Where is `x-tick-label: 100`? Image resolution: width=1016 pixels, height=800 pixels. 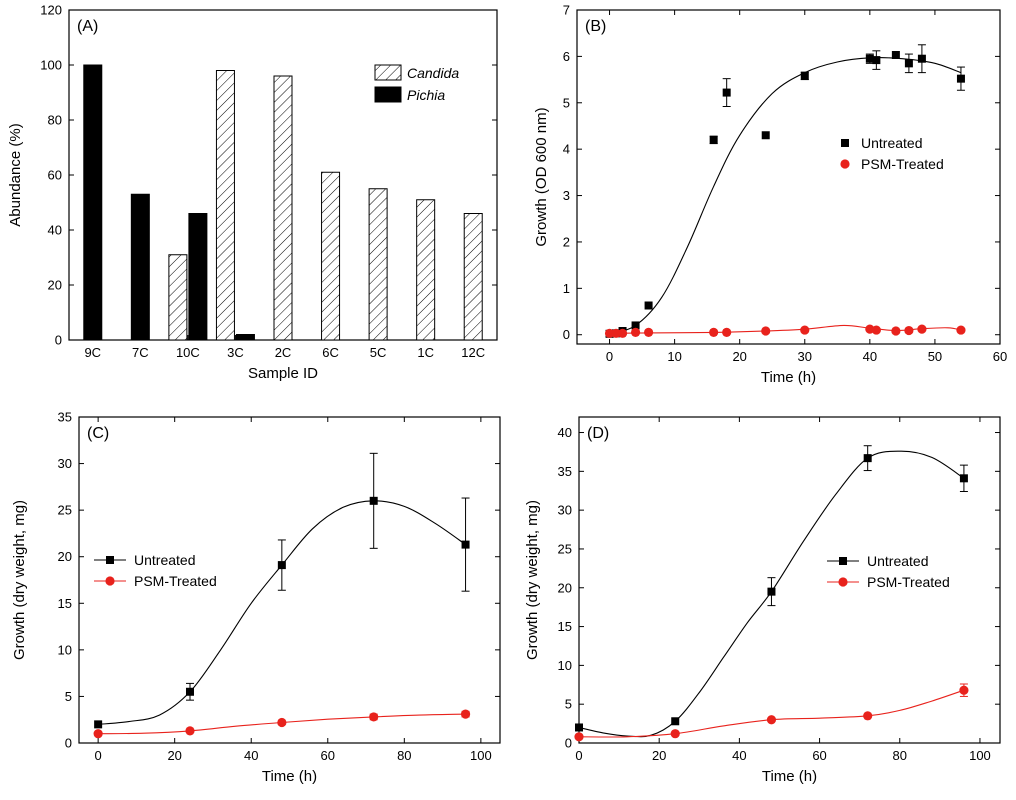
x-tick-label: 100 is located at coordinates (481, 755).